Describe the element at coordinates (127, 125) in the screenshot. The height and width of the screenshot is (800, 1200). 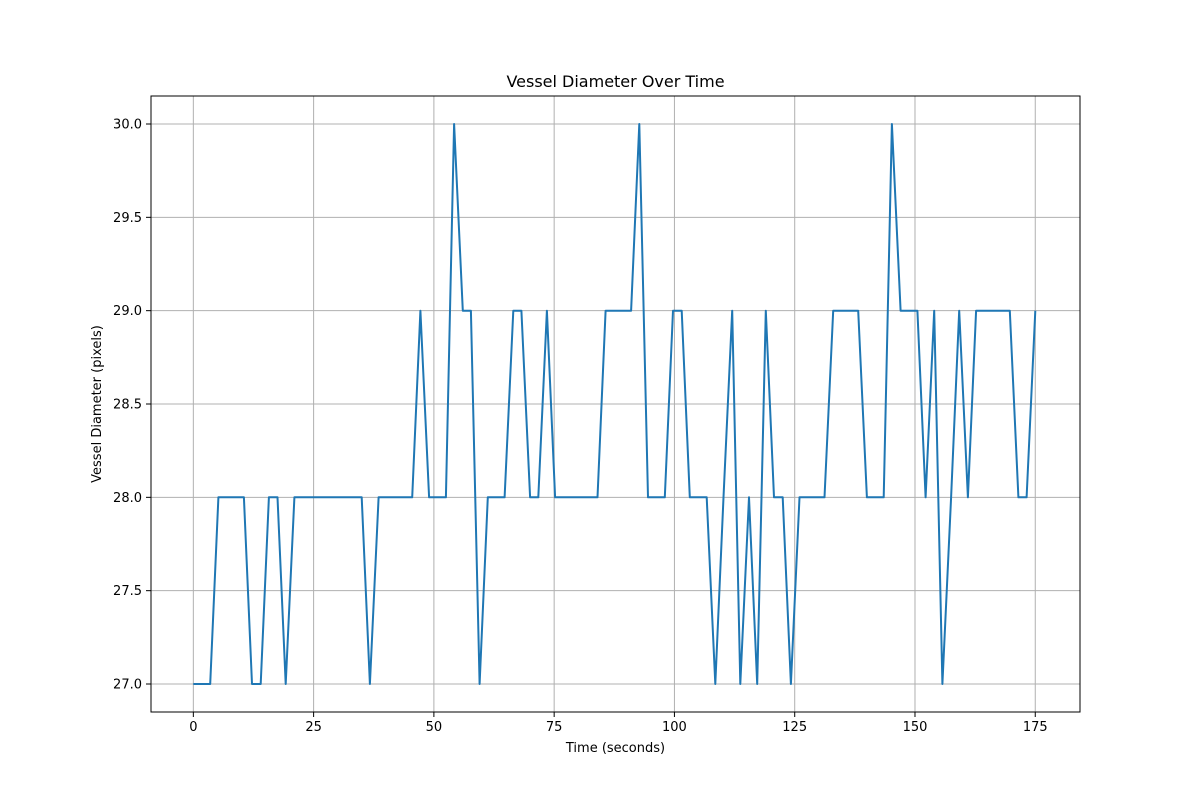
I see `y-tick-label: 30.0` at that location.